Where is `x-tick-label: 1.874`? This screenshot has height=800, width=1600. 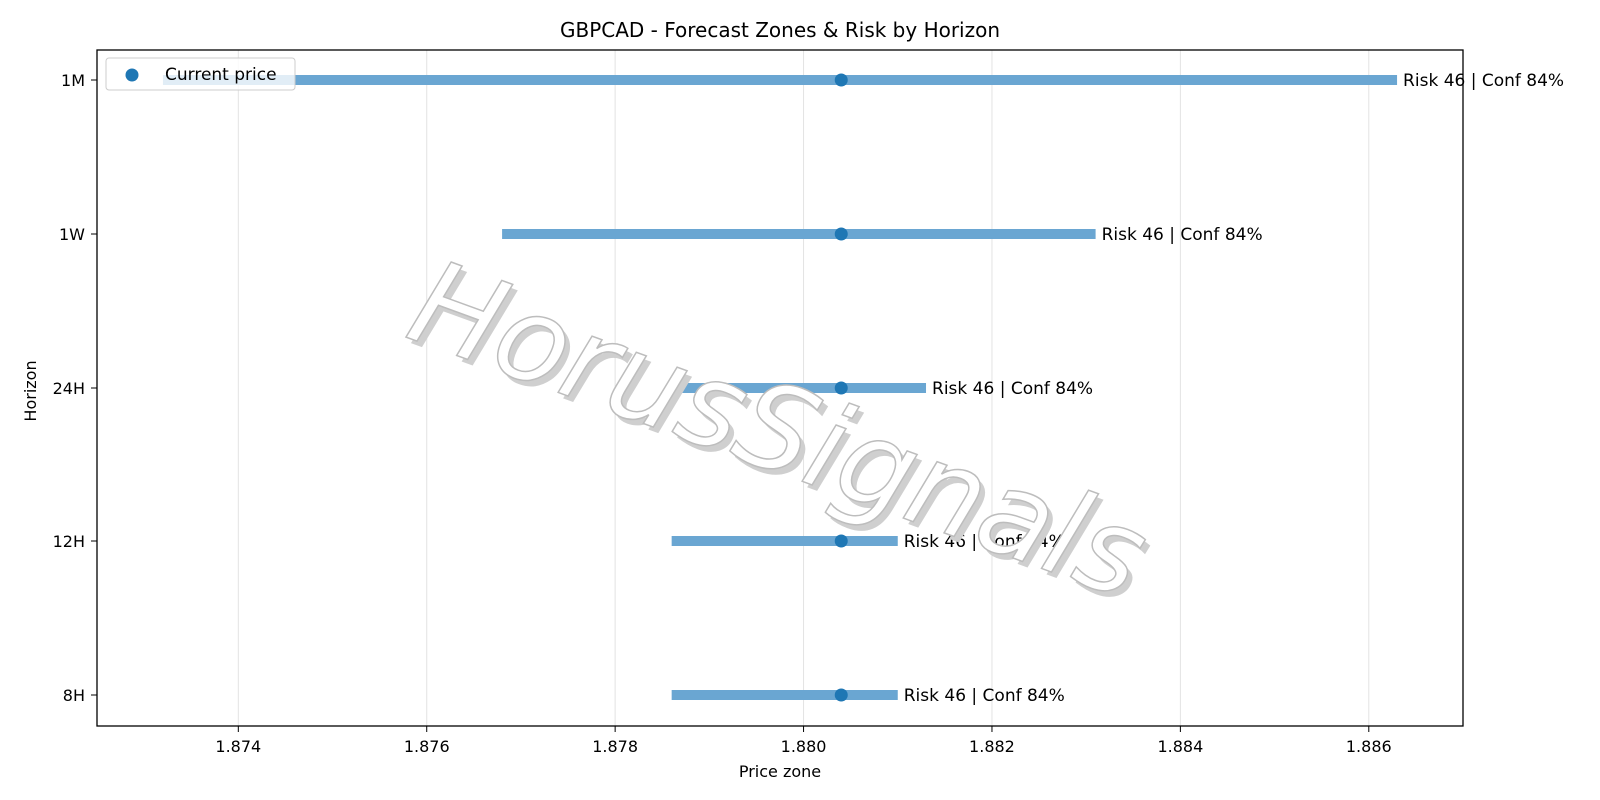
x-tick-label: 1.874 is located at coordinates (238, 746).